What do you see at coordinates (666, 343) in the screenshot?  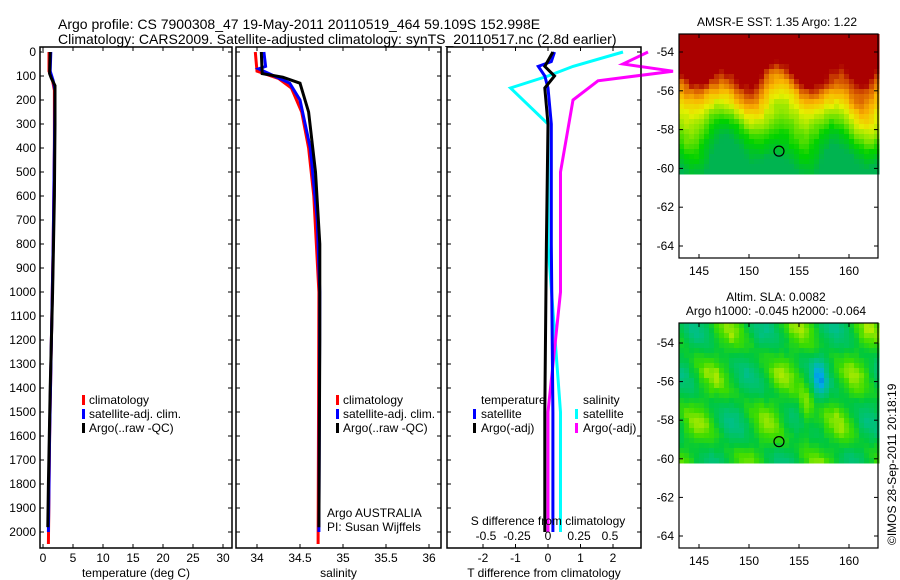 I see `map-y-tick-label: -54` at bounding box center [666, 343].